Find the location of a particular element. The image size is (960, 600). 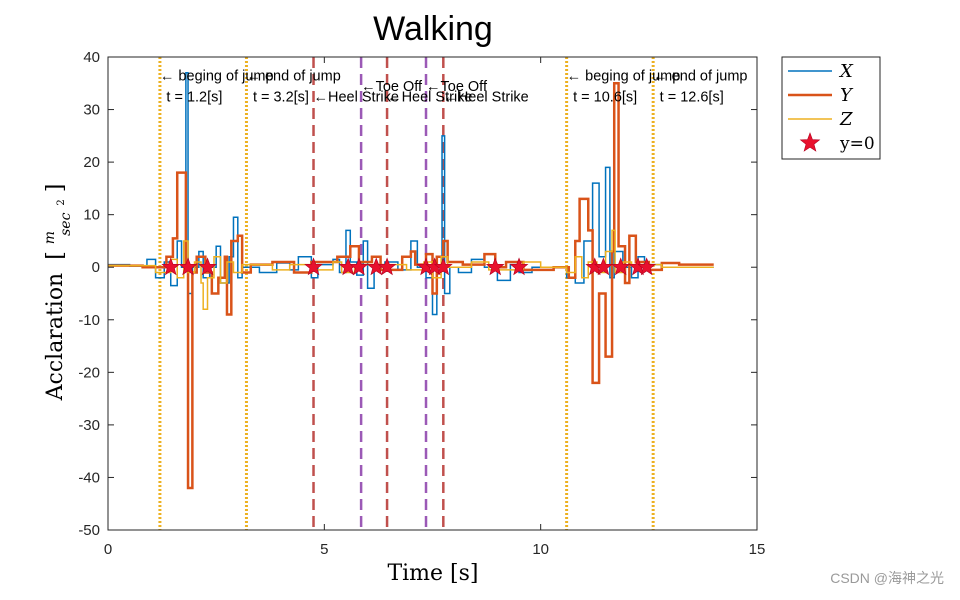

y-tick-label: 10 is located at coordinates (91, 215).